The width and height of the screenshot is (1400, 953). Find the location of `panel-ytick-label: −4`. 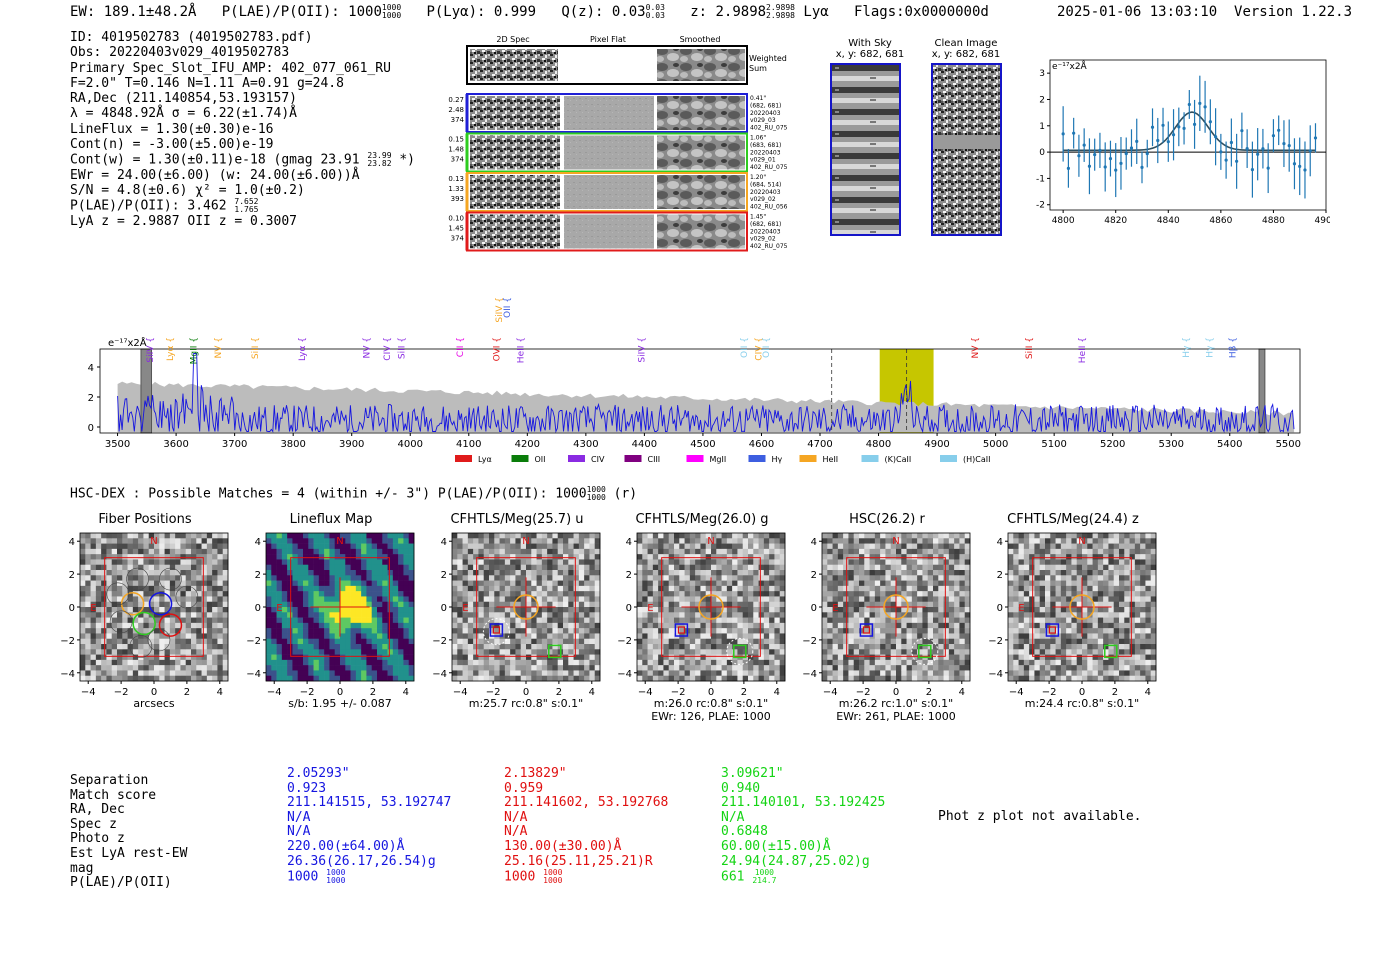

panel-ytick-label: −4 is located at coordinates (624, 674).